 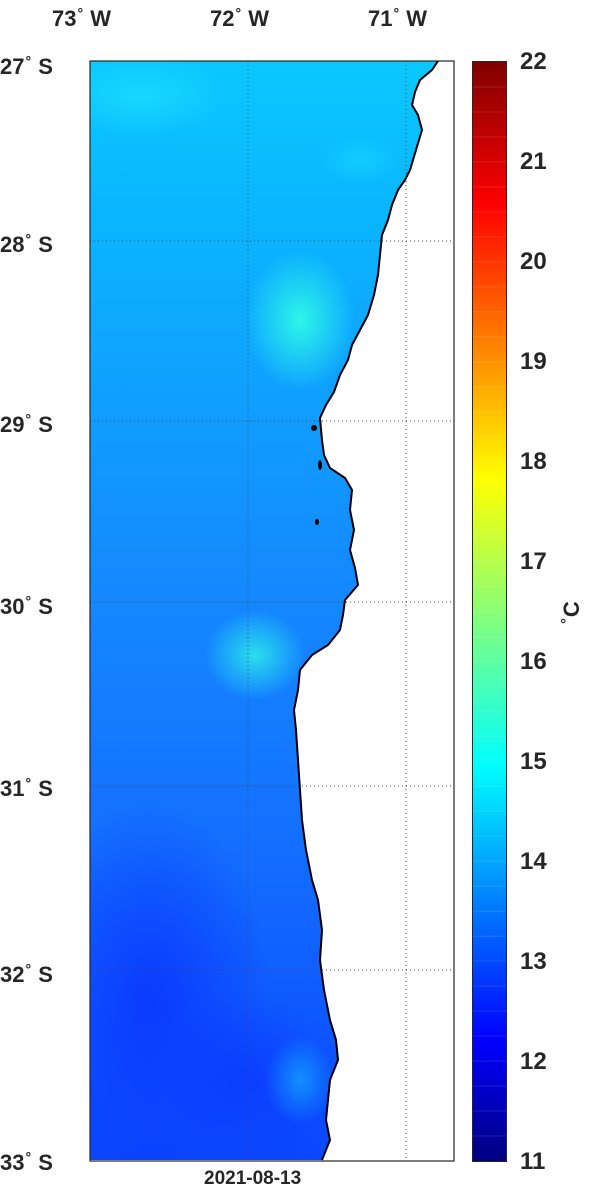 What do you see at coordinates (533, 461) in the screenshot?
I see `colorbar-tick: 18` at bounding box center [533, 461].